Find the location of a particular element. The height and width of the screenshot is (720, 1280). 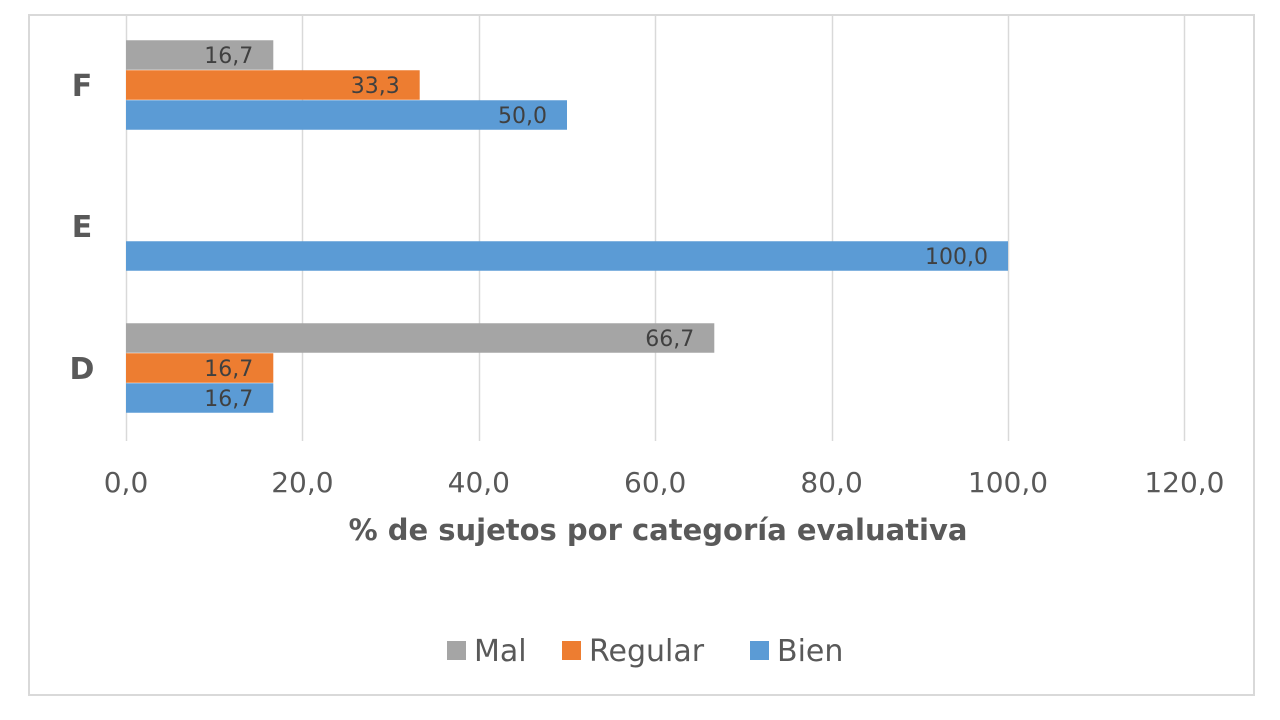

legend-label: Regular is located at coordinates (647, 651).